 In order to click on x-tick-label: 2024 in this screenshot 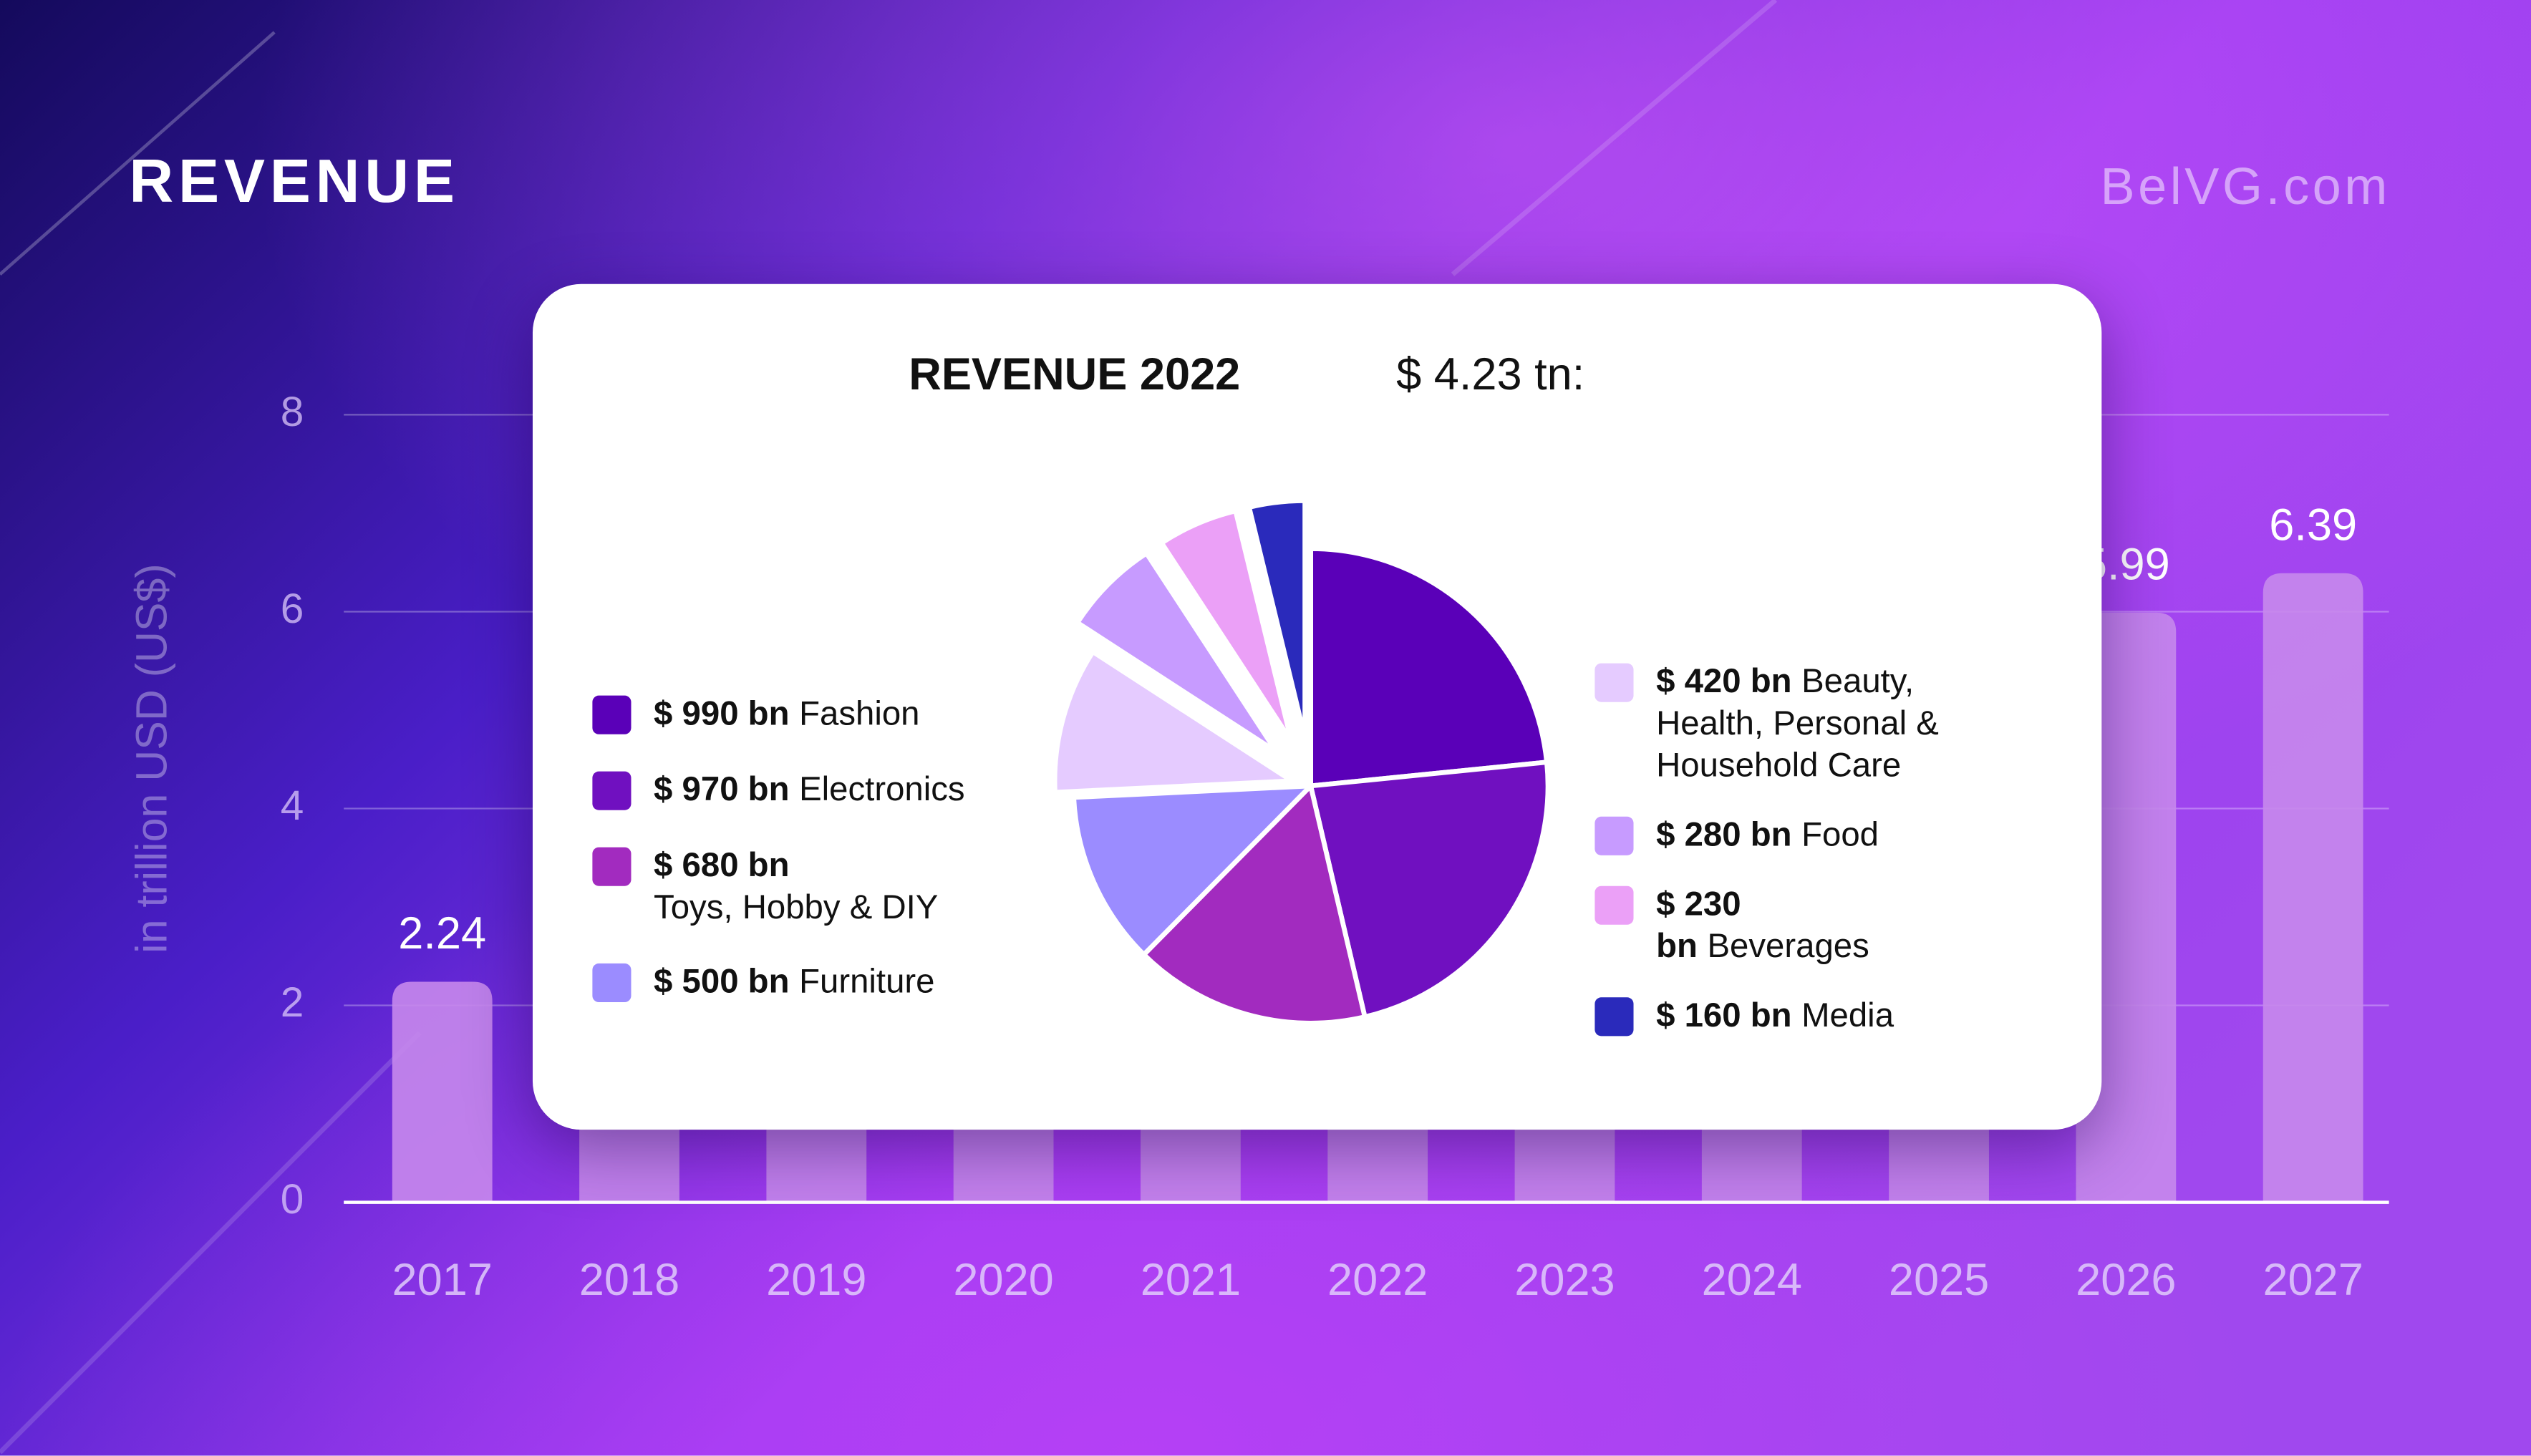, I will do `click(1752, 1280)`.